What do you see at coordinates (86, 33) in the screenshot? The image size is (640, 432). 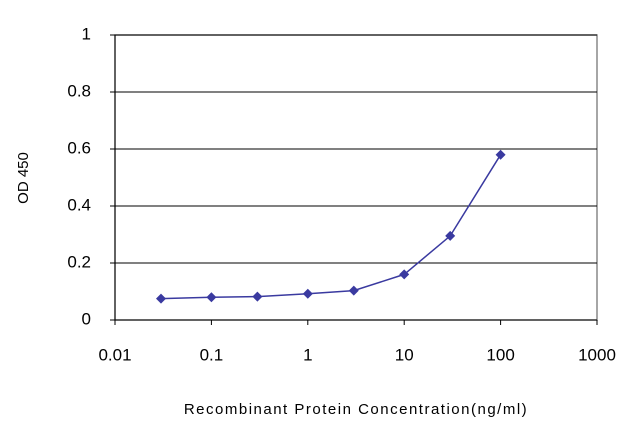 I see `y-tick-label: 1` at bounding box center [86, 33].